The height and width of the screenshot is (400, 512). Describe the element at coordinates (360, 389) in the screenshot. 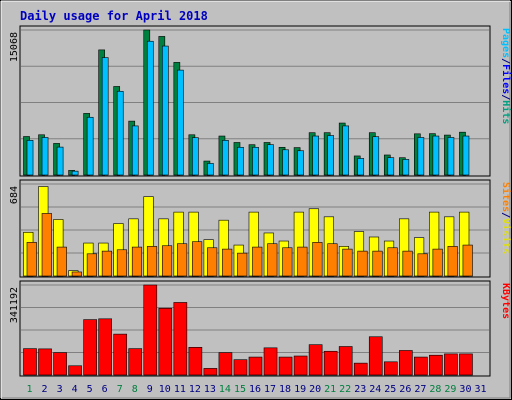

I see `x-tick-label: 23` at that location.